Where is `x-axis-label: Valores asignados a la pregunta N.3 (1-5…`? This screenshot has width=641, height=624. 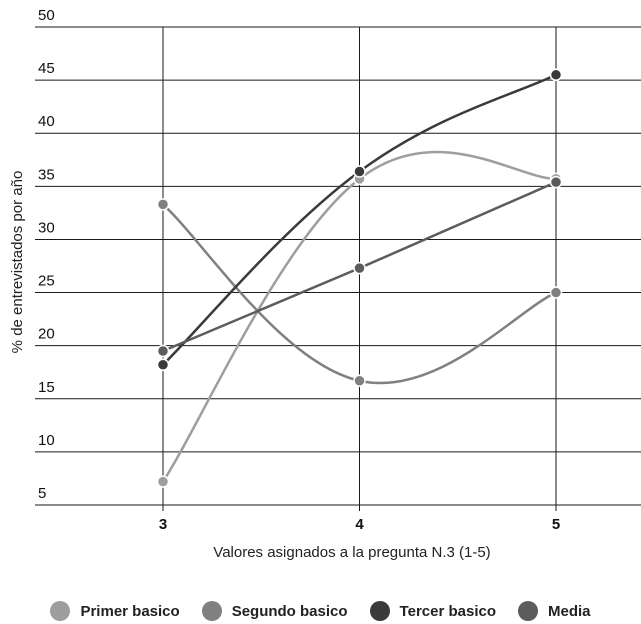 x-axis-label: Valores asignados a la pregunta N.3 (1-5… is located at coordinates (351, 552).